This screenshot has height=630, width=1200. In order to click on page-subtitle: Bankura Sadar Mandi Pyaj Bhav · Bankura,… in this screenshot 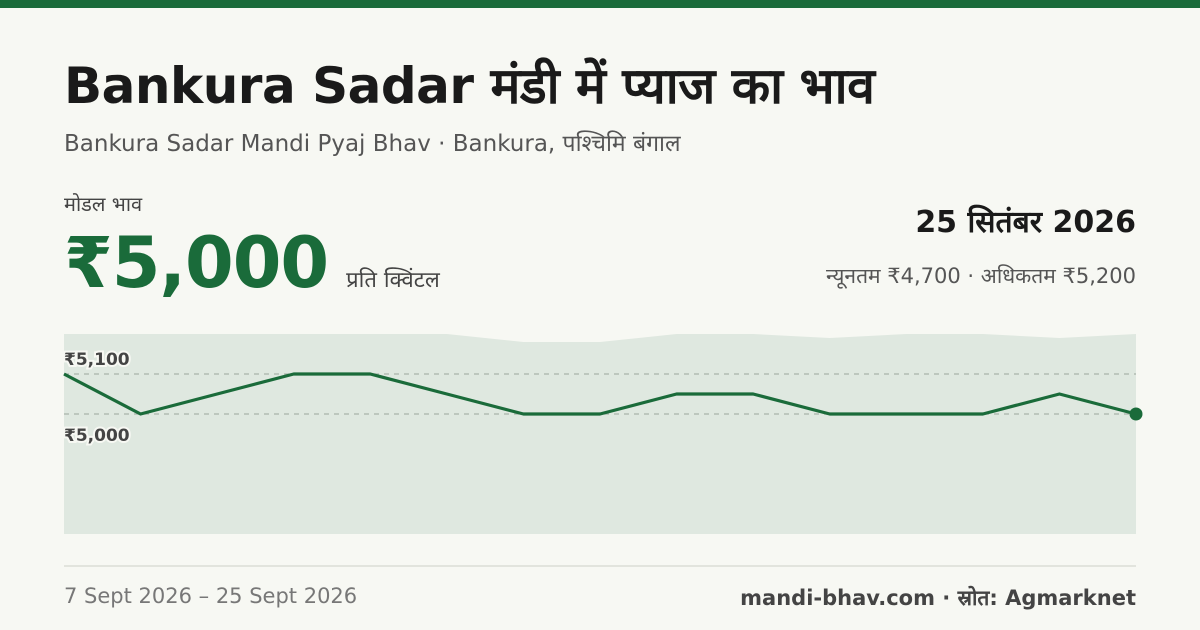, I will do `click(372, 144)`.